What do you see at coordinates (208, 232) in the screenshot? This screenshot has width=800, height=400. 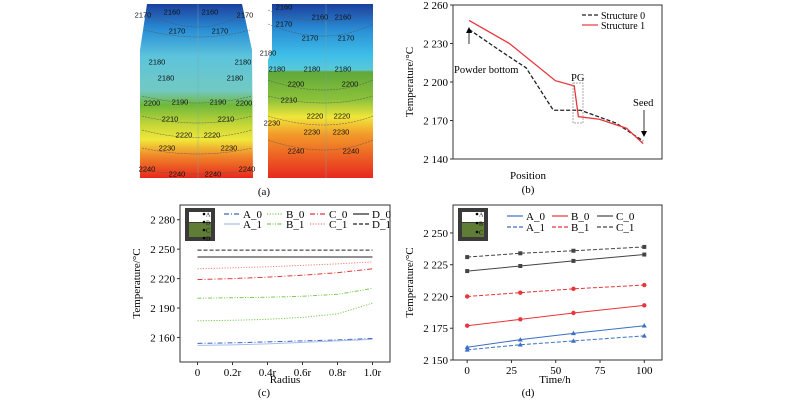 I see `inset-label: C` at bounding box center [208, 232].